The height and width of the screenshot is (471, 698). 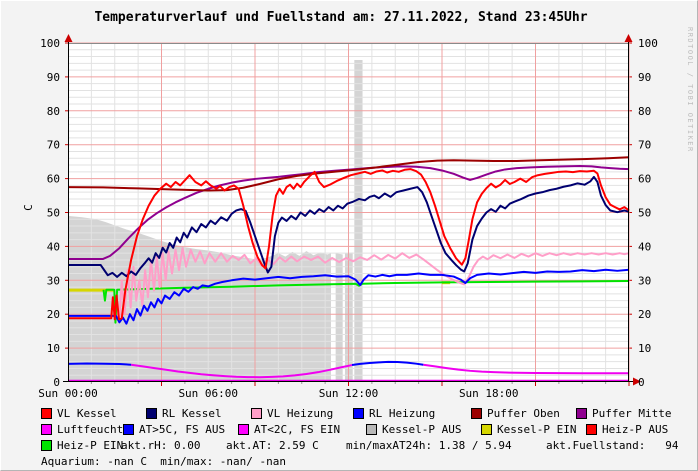 What do you see at coordinates (53, 280) in the screenshot?
I see `y-axis-tick-label: 30` at bounding box center [53, 280].